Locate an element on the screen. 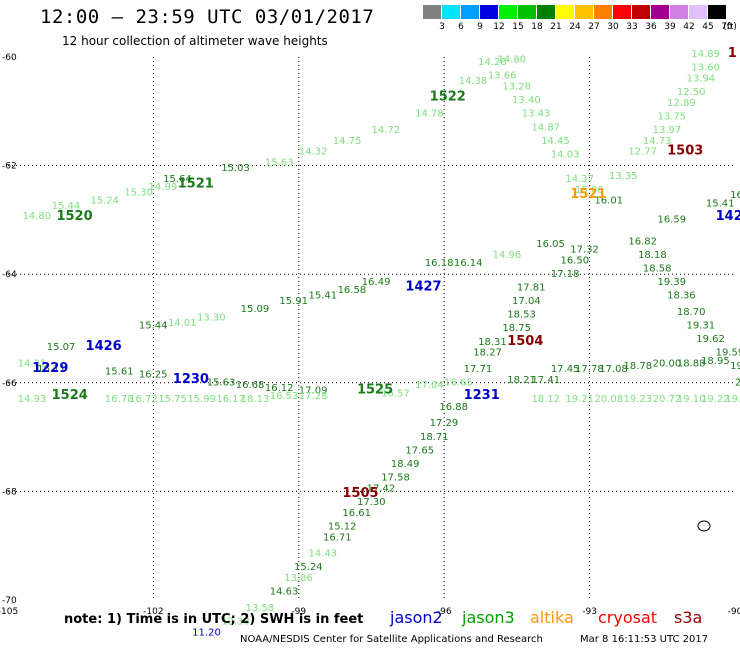 The width and height of the screenshot is (740, 650). swh-value: 12.50 is located at coordinates (691, 92).